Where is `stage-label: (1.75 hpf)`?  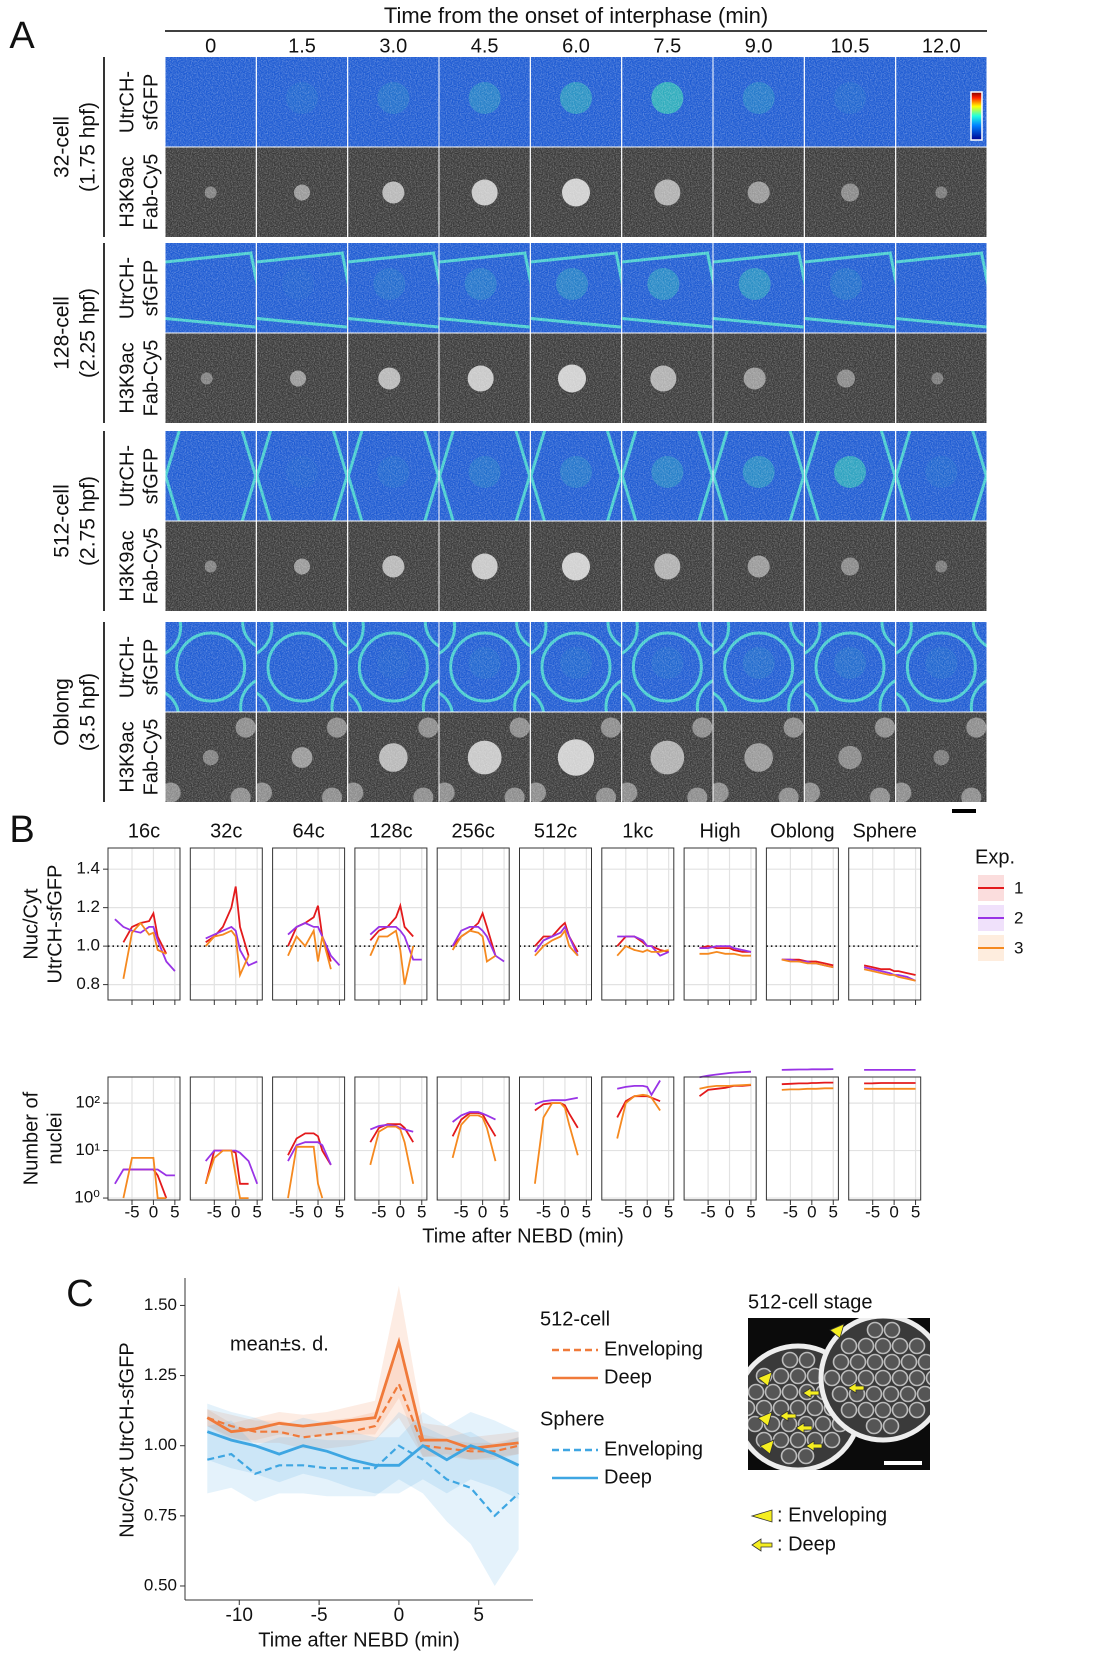
stage-label: (1.75 hpf) is located at coordinates (88, 147).